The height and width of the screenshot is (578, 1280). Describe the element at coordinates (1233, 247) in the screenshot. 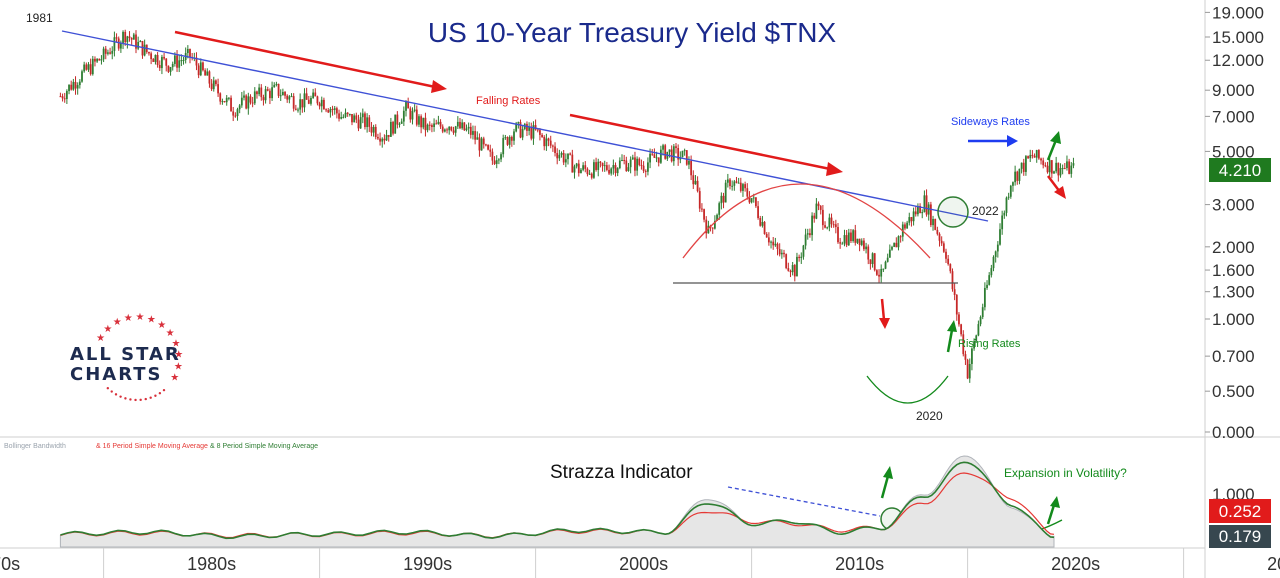

I see `y-tick-label: 2.000` at that location.